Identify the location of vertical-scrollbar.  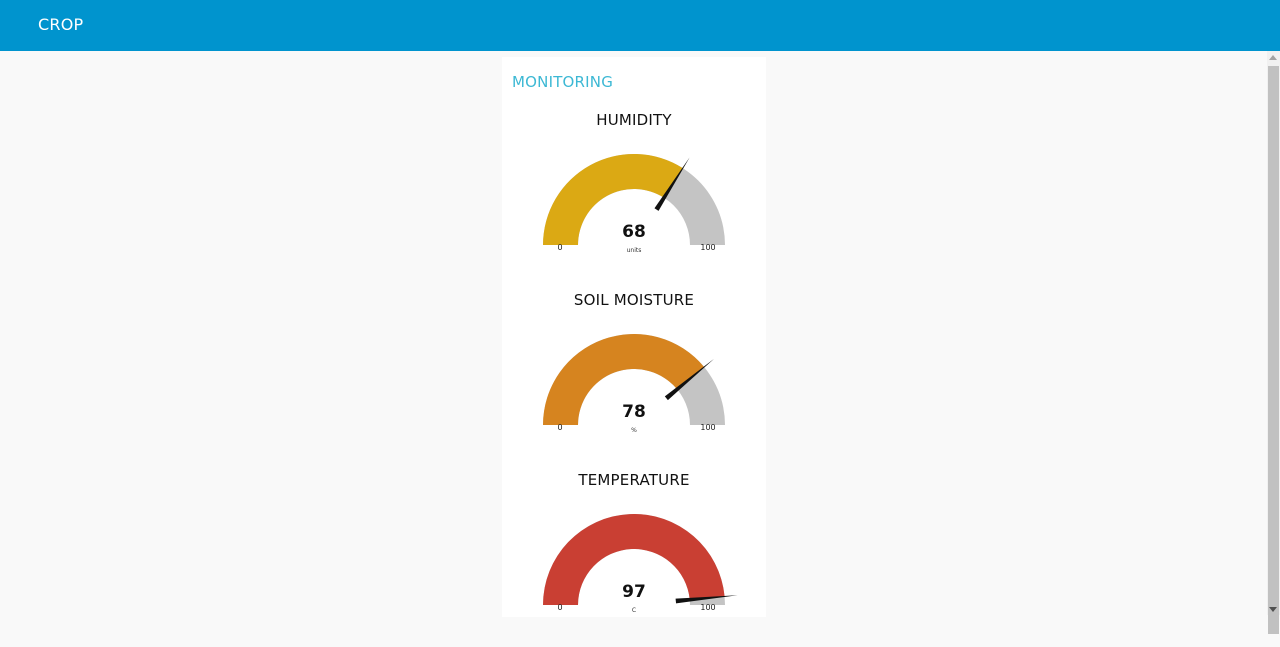
(1273, 342).